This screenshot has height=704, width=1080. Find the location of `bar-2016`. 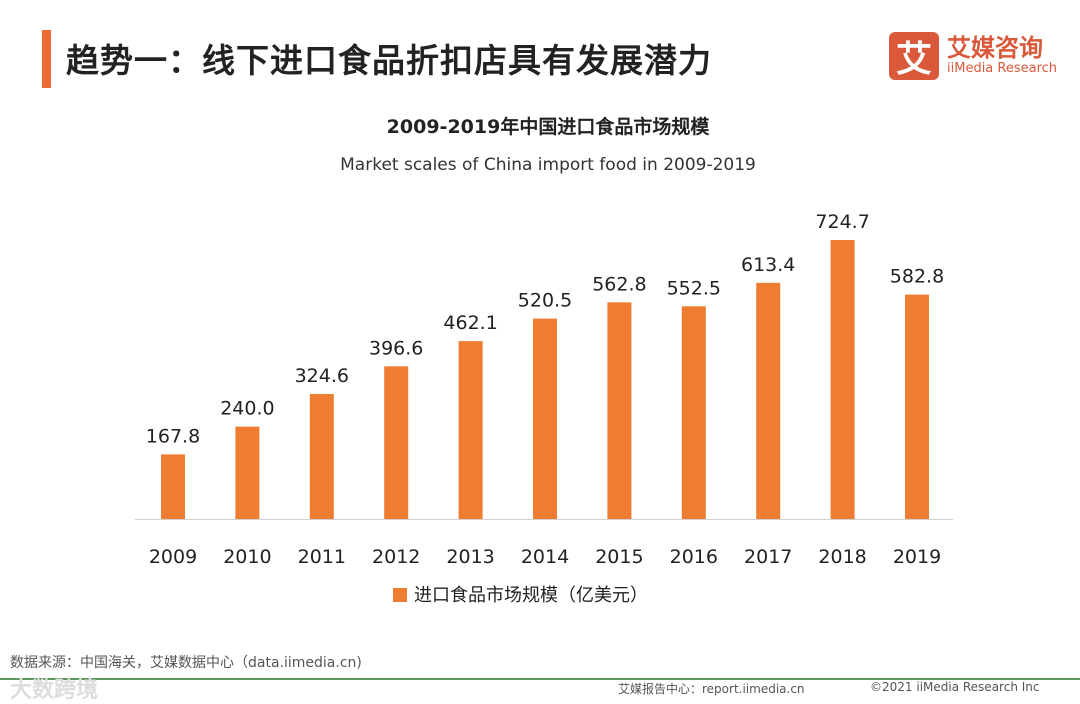

bar-2016 is located at coordinates (693, 412).